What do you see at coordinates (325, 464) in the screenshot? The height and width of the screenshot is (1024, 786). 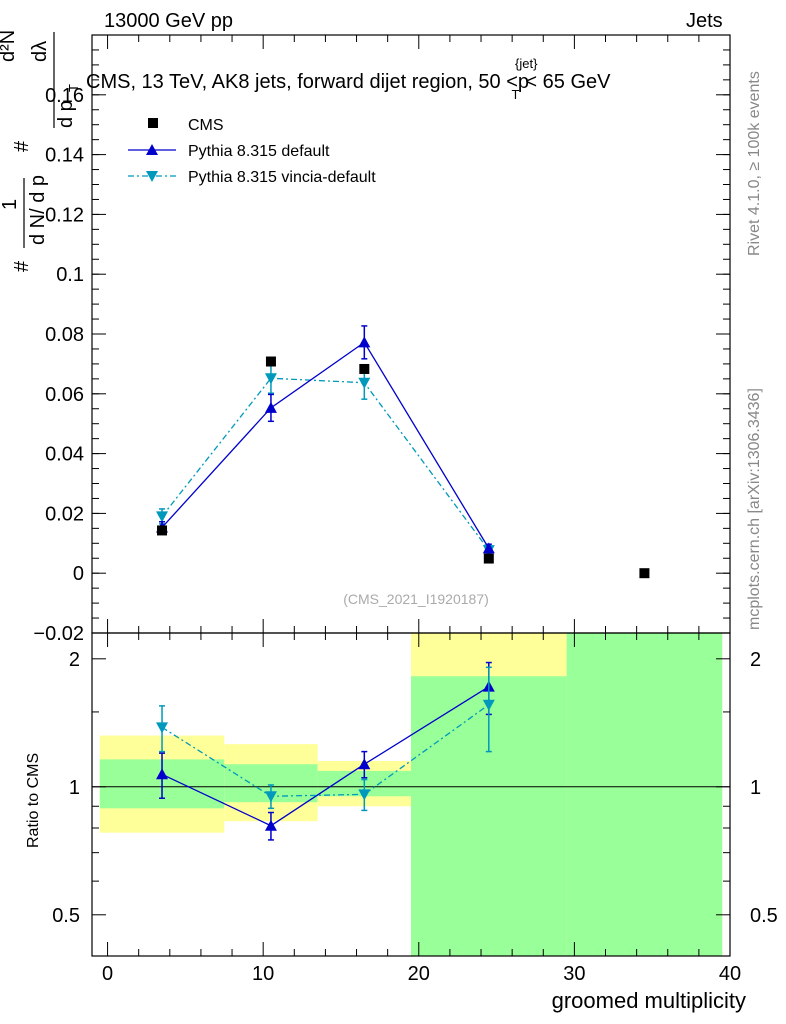 I see `pythia-vincia-line` at bounding box center [325, 464].